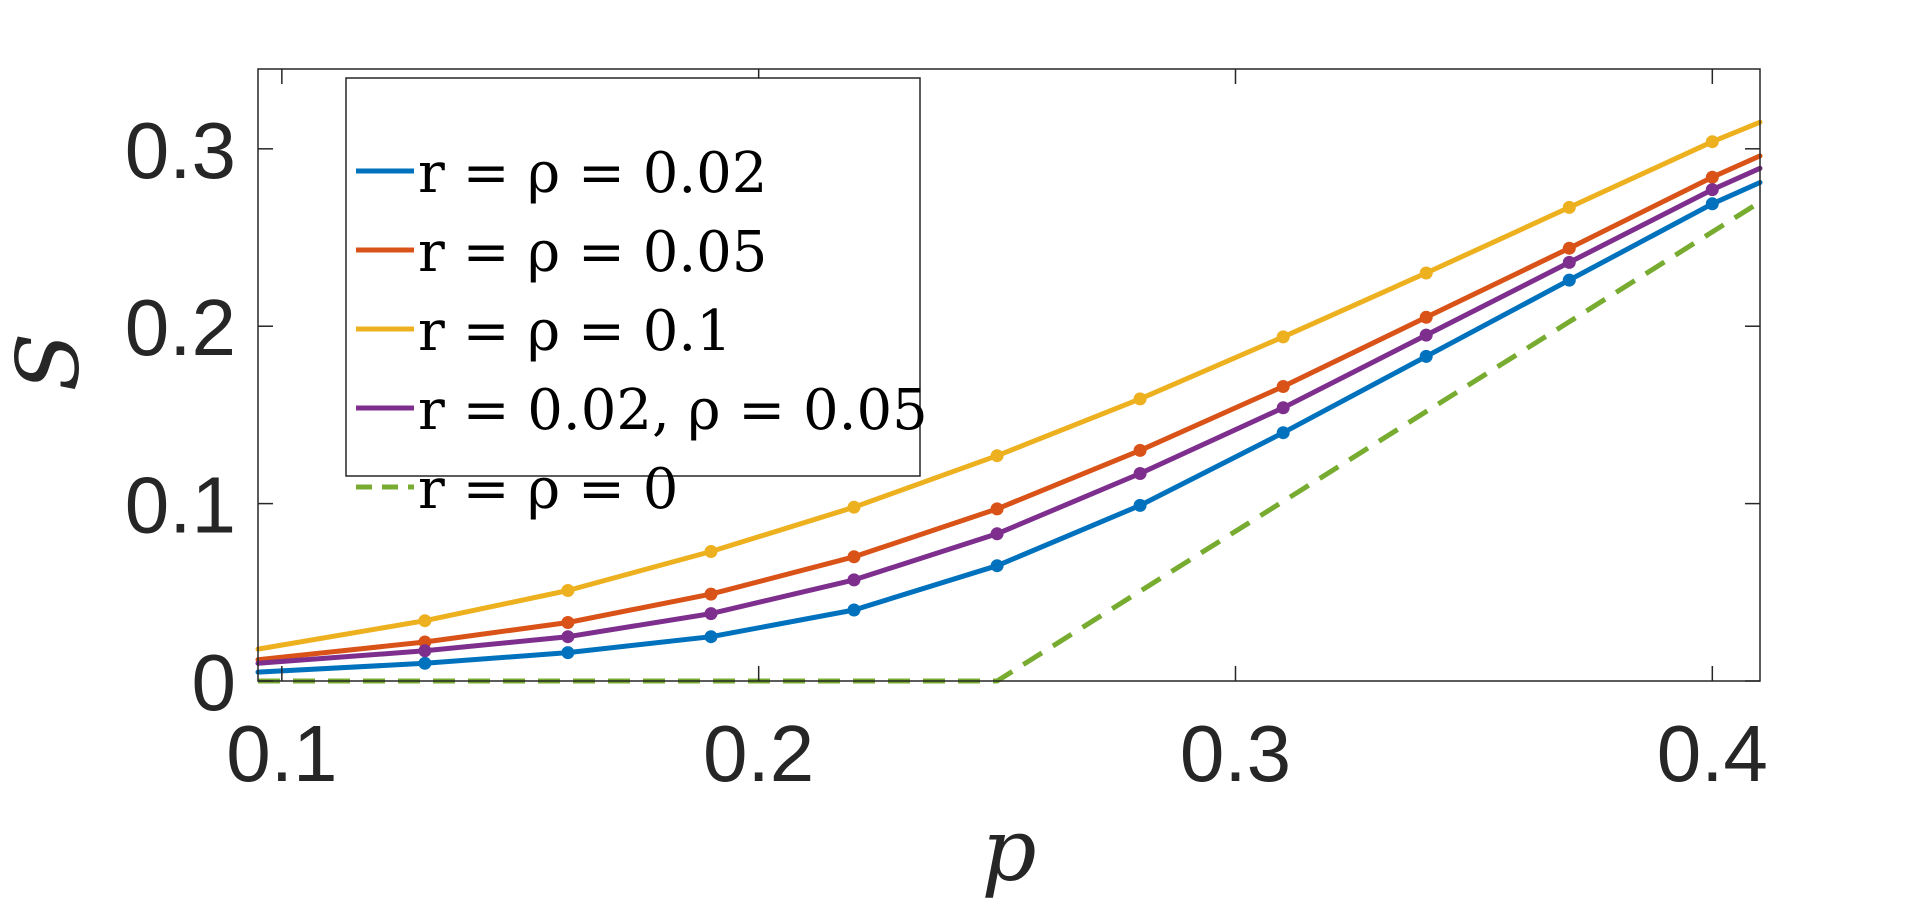 The image size is (1920, 911). What do you see at coordinates (180, 327) in the screenshot?
I see `y-tick-label: 0.2` at bounding box center [180, 327].